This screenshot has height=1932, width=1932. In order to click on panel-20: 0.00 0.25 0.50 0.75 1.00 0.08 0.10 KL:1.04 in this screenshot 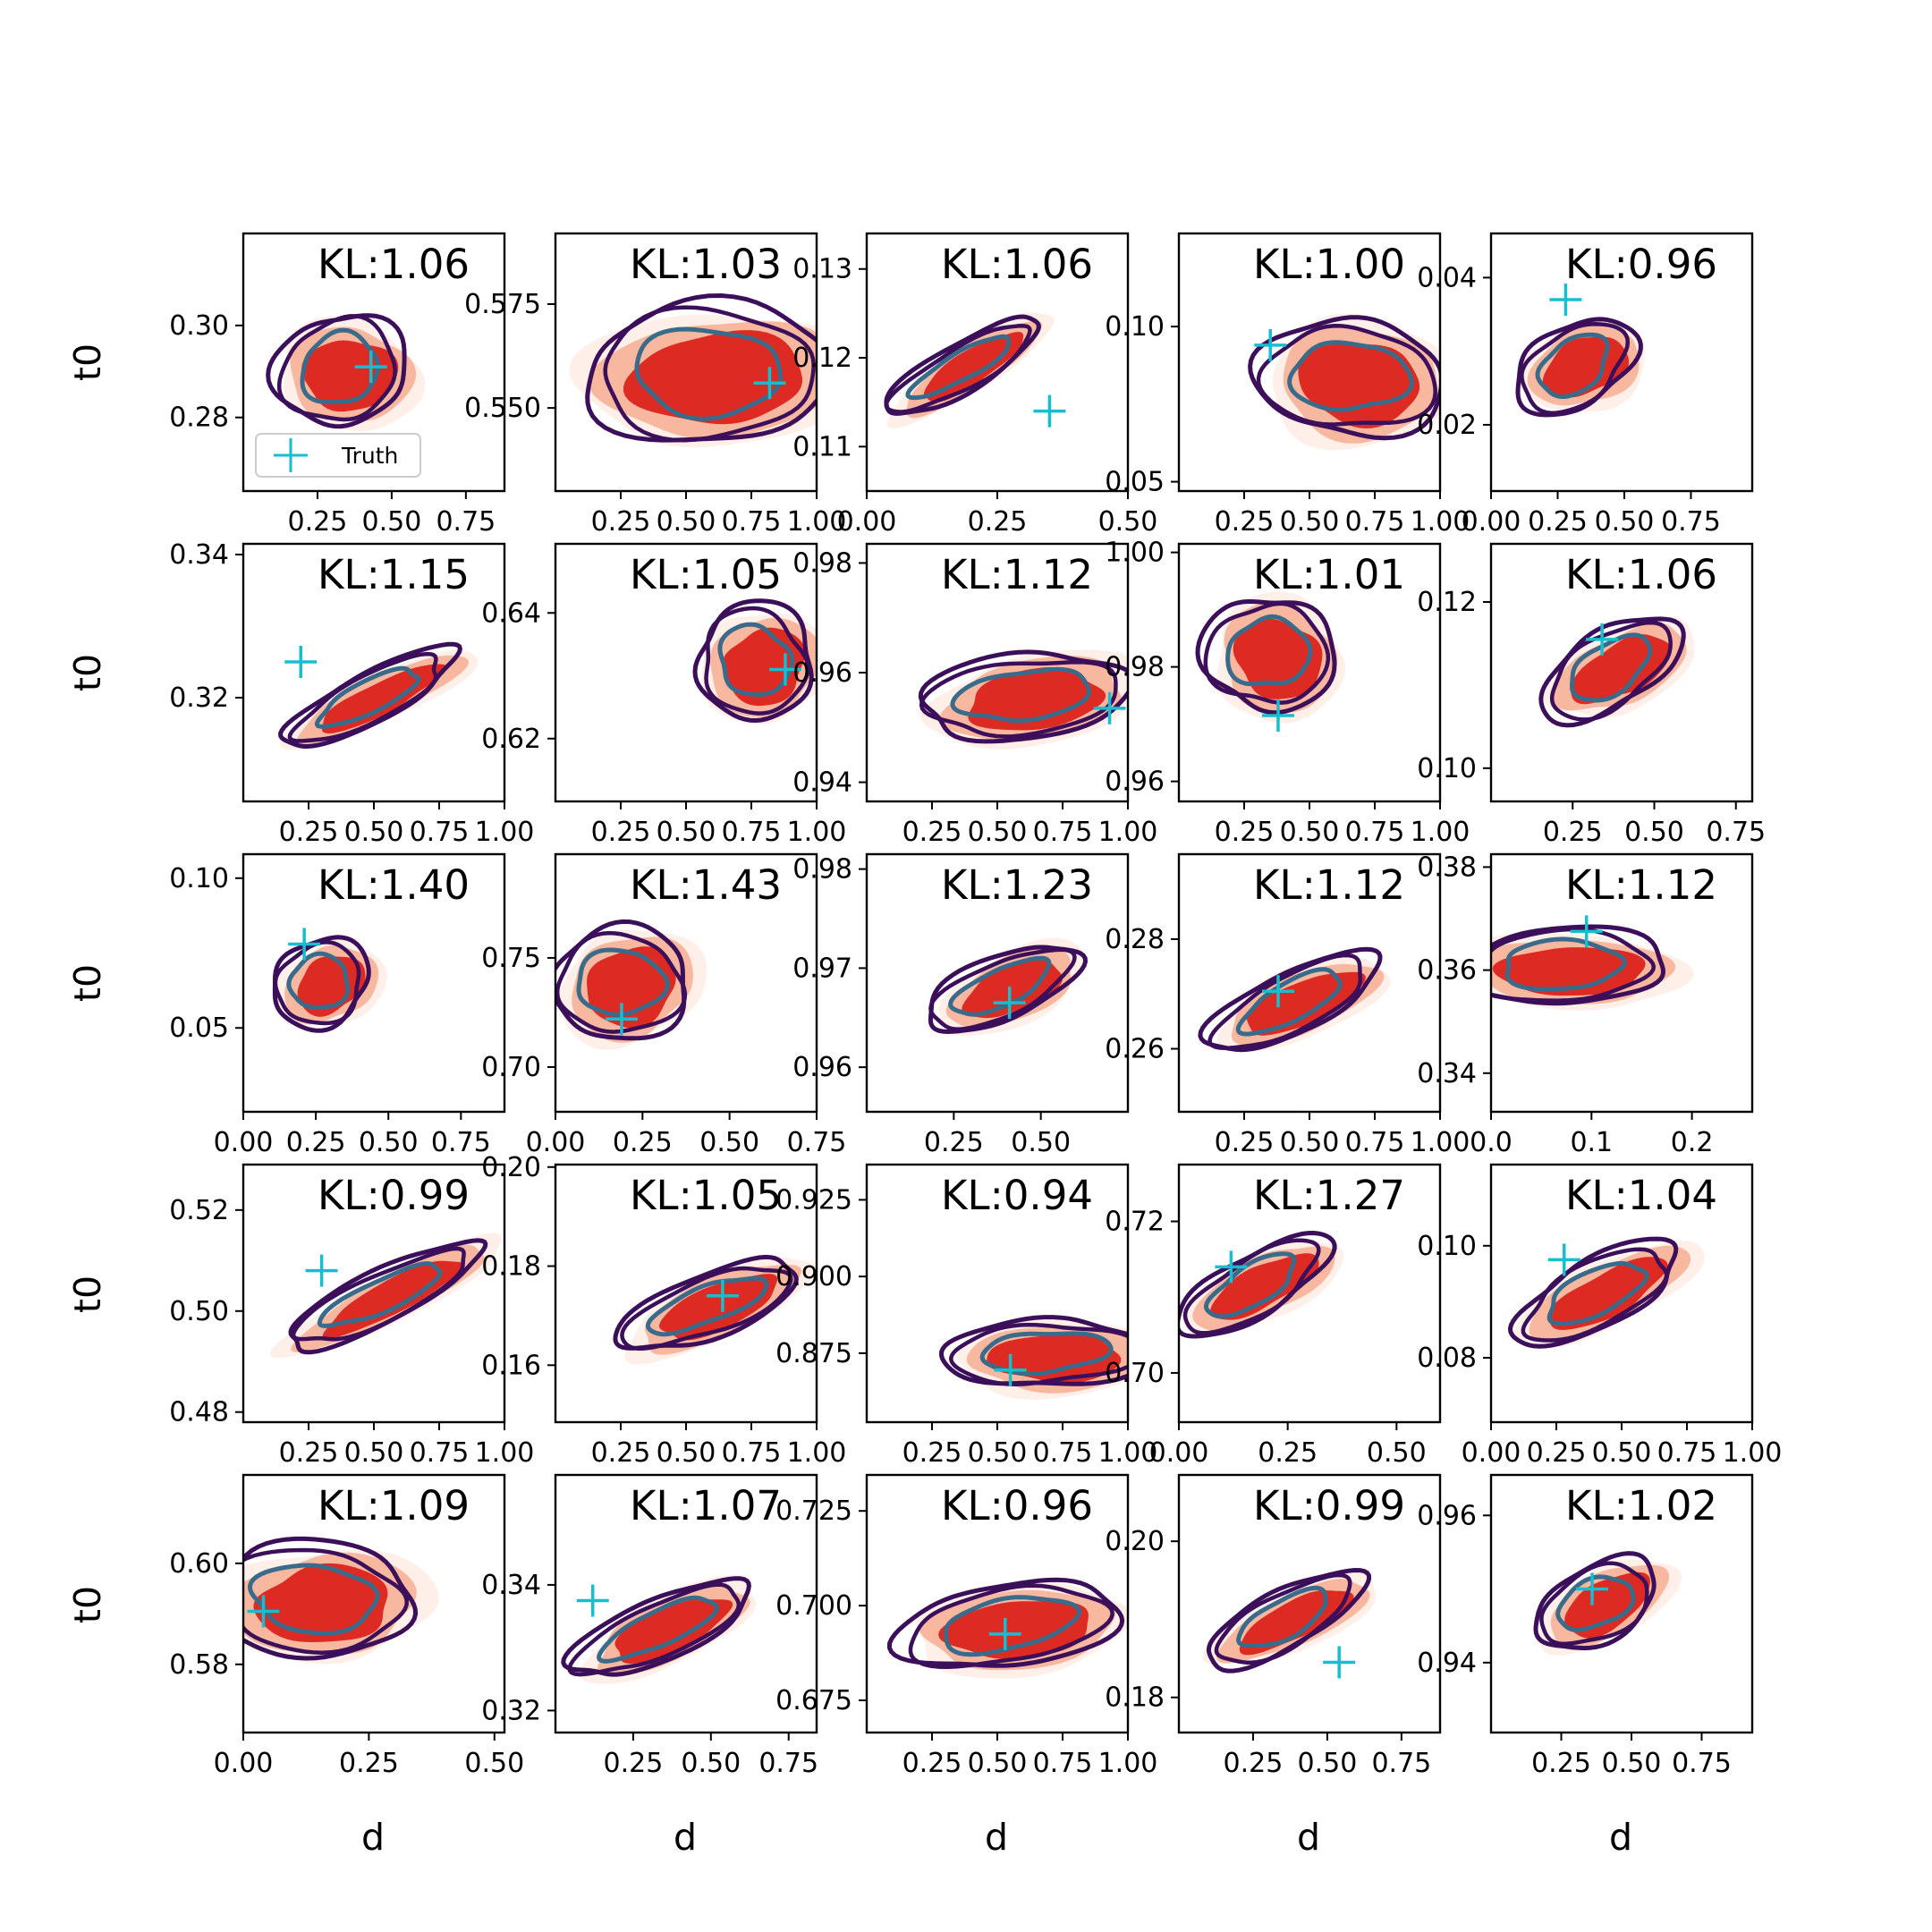, I will do `click(1599, 1316)`.